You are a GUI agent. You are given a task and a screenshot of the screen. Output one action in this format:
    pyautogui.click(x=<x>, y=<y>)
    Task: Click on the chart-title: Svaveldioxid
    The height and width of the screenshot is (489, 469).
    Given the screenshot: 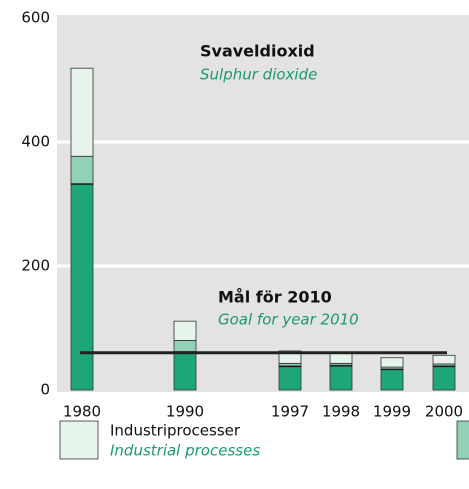 What is the action you would take?
    pyautogui.click(x=257, y=51)
    